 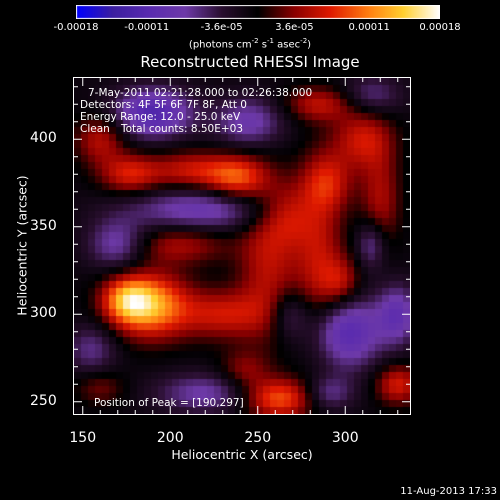 I want to click on x-tick-label: 250, so click(x=258, y=438).